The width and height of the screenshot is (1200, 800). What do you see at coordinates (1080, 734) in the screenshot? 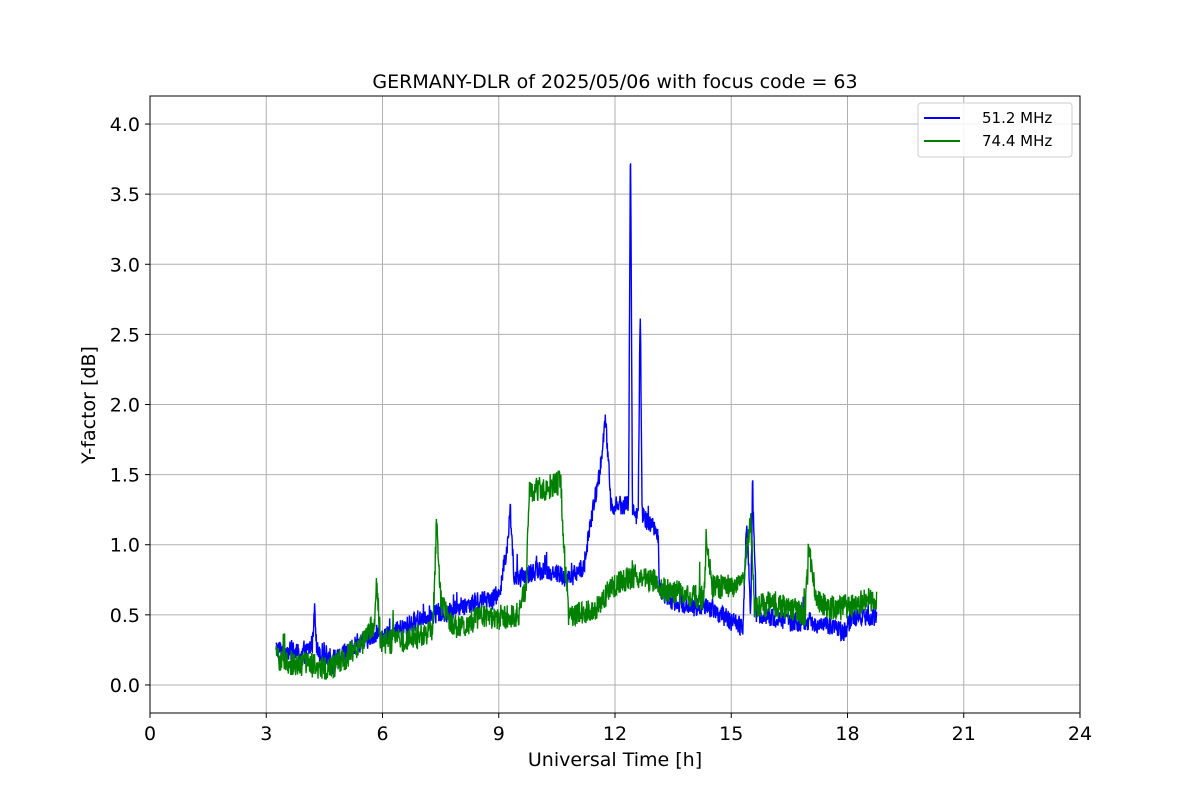
I see `x-tick-label: 24` at bounding box center [1080, 734].